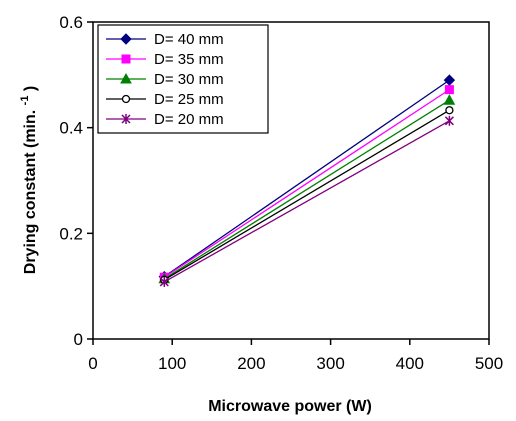  I want to click on legend-item: D= 20 mm, so click(165, 119).